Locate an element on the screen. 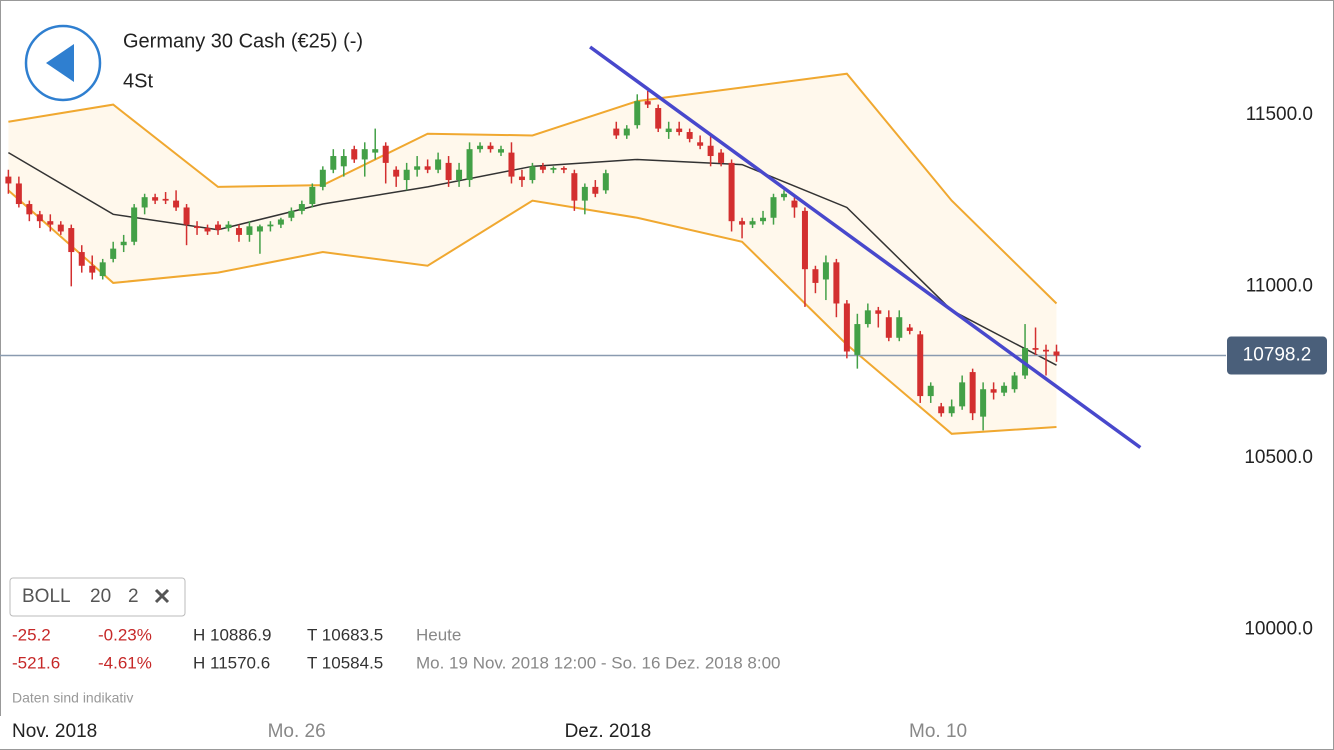 This screenshot has width=1334, height=750. change-pct: -4.61% is located at coordinates (125, 662).